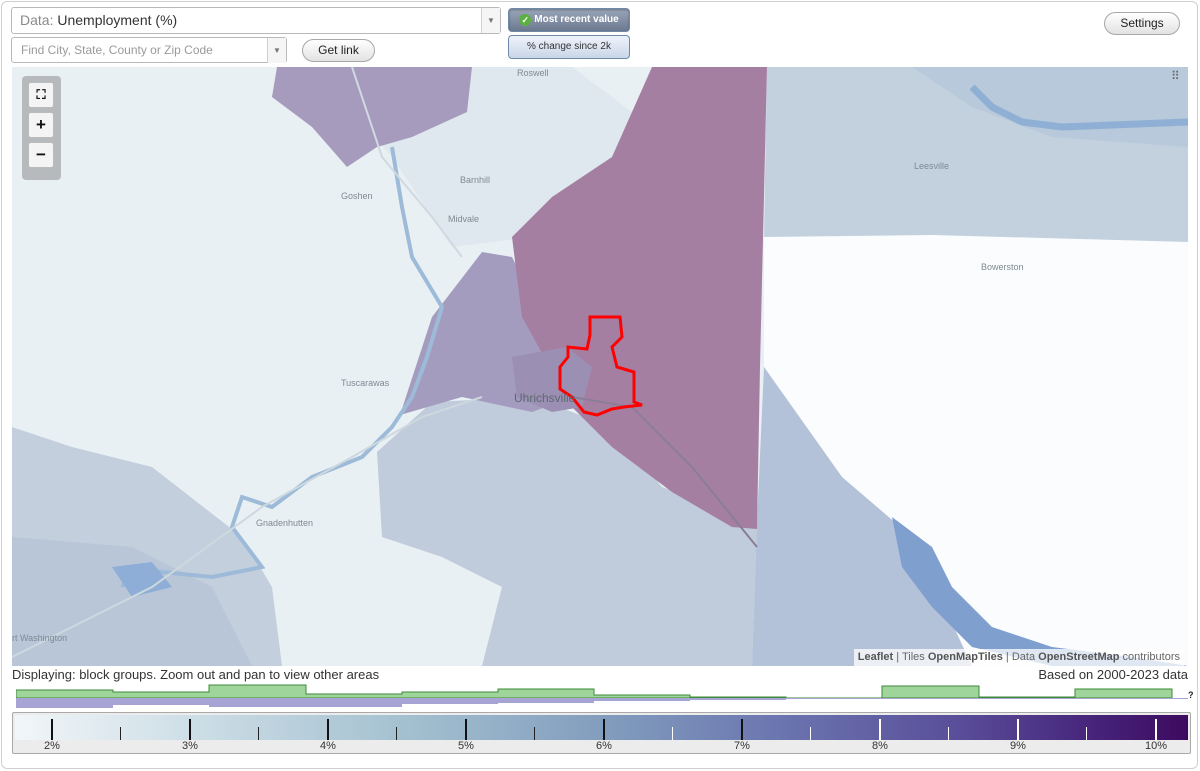 The image size is (1200, 771). What do you see at coordinates (328, 746) in the screenshot?
I see `legend-tick-label: 4%` at bounding box center [328, 746].